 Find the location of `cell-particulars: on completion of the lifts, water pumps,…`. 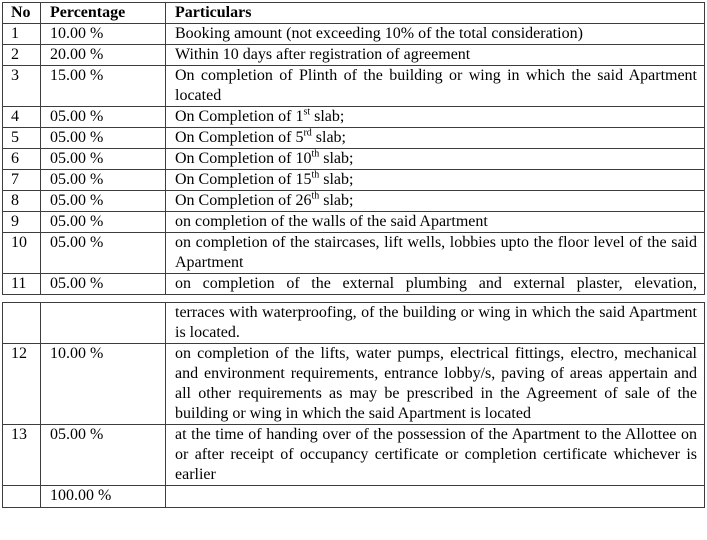

cell-particulars: on completion of the lifts, water pumps,… is located at coordinates (435, 384).